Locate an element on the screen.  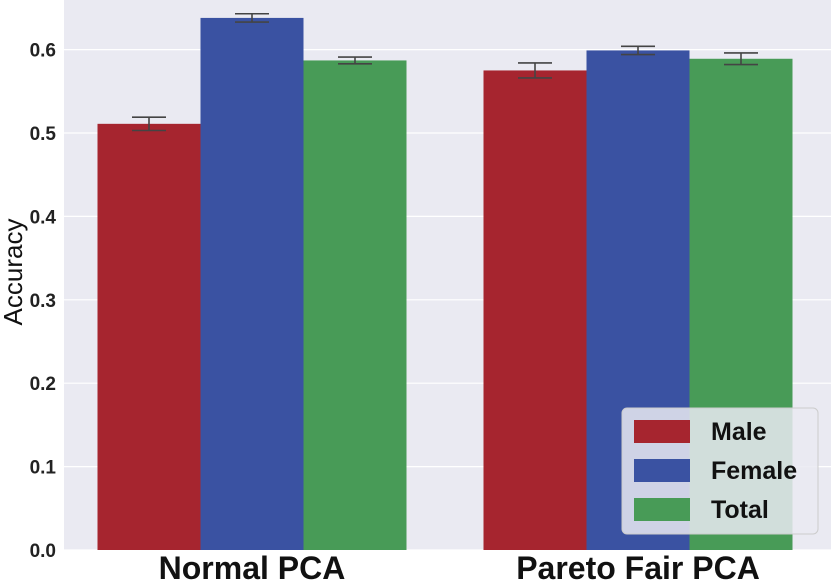
legend-label-female: Female is located at coordinates (754, 471).